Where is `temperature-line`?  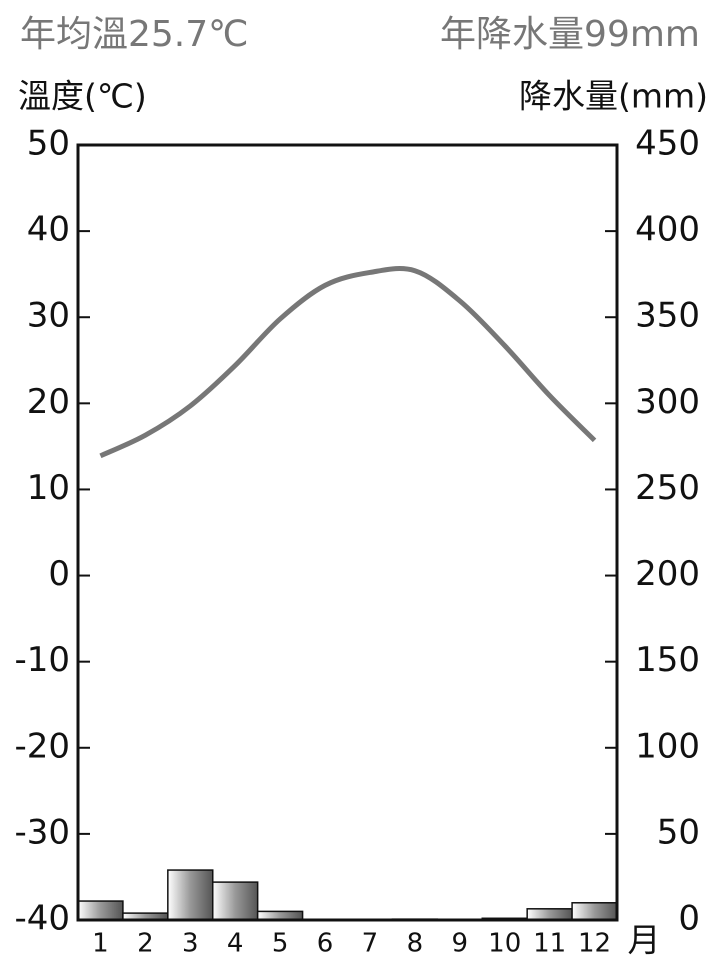
temperature-line is located at coordinates (348, 362).